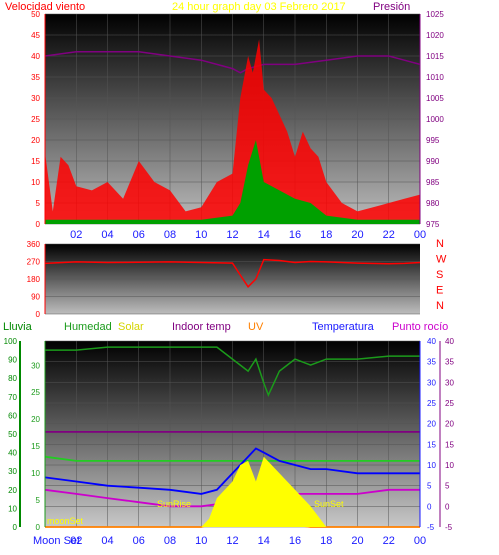  Describe the element at coordinates (35, 365) in the screenshot. I see `humidity-ytick-label: 30` at that location.